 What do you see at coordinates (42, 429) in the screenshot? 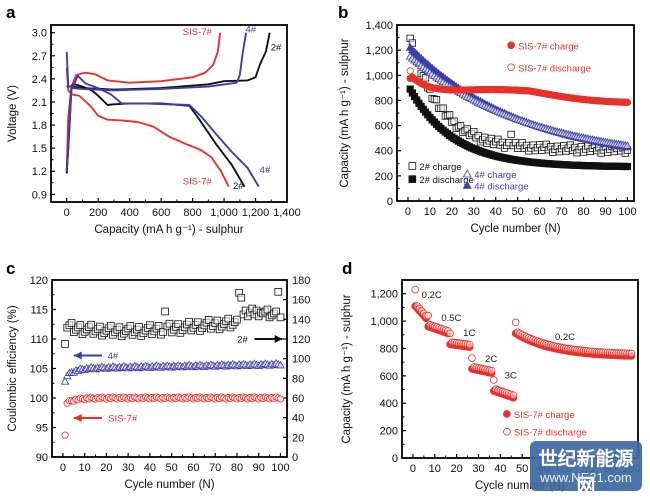
I see `y-tick-label: 95` at bounding box center [42, 429].